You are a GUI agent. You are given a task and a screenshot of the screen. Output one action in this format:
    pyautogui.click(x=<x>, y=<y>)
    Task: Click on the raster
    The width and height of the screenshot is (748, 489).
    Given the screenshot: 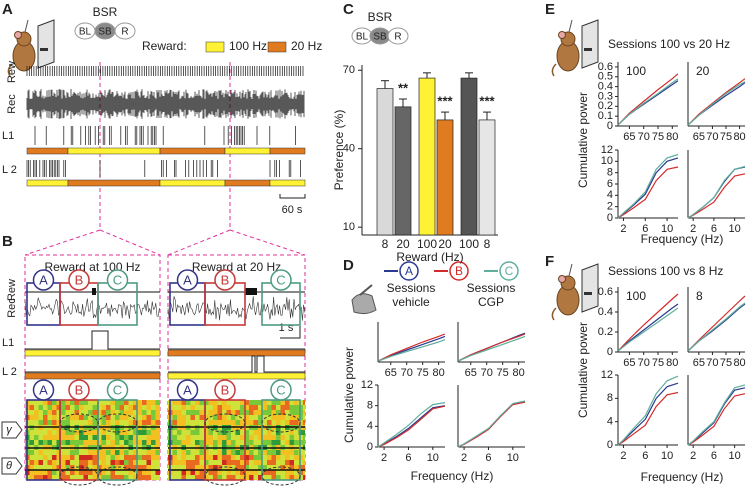 What is the action you would take?
    pyautogui.click(x=165, y=121)
    